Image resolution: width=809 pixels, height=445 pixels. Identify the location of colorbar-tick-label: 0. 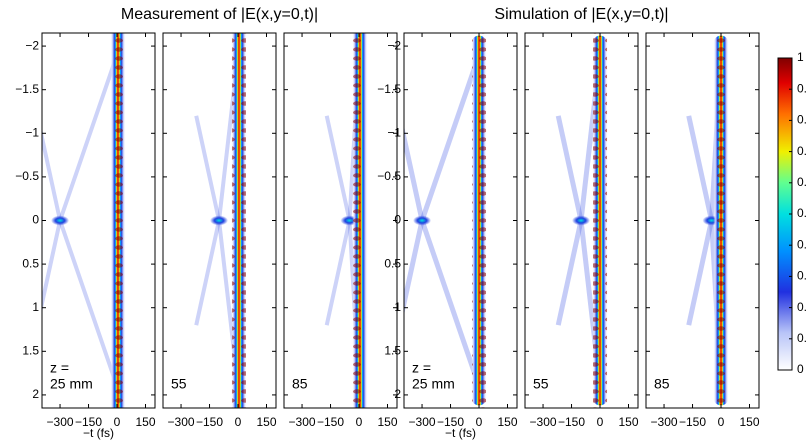
(800, 369).